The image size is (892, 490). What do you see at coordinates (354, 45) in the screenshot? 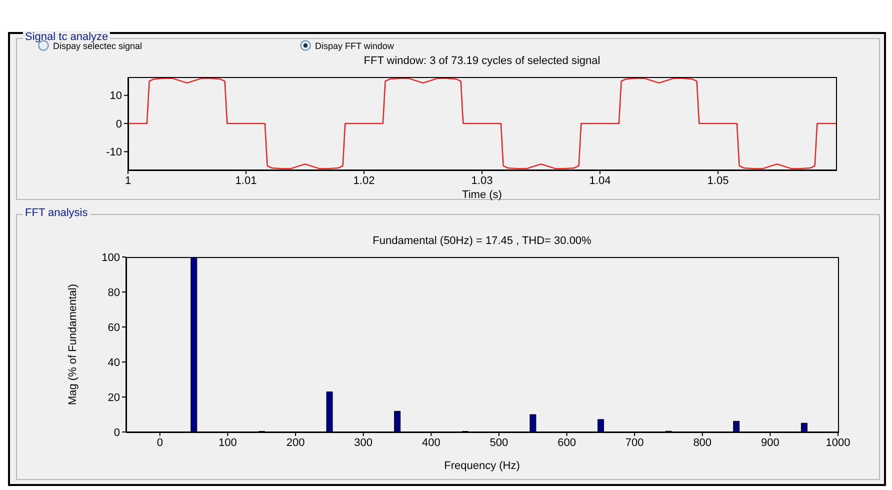
I see `text: Dispay FFT window` at bounding box center [354, 45].